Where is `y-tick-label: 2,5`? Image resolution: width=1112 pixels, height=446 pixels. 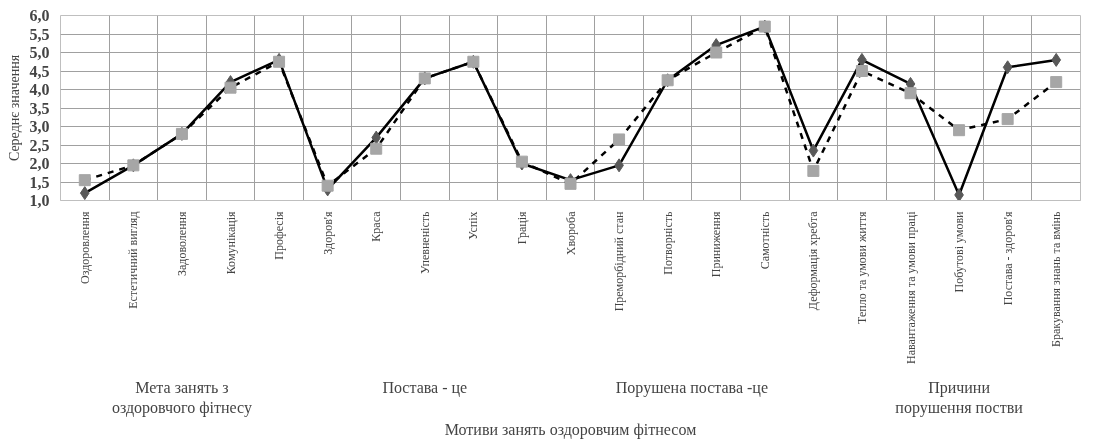
y-tick-label: 2,5 is located at coordinates (39, 145).